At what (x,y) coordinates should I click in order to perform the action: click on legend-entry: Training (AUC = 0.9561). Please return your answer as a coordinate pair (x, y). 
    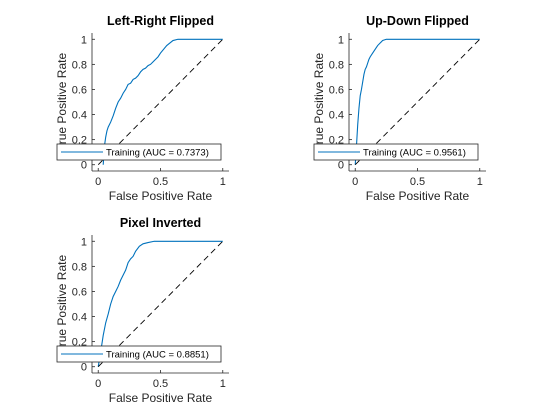
    Looking at the image, I should click on (414, 153).